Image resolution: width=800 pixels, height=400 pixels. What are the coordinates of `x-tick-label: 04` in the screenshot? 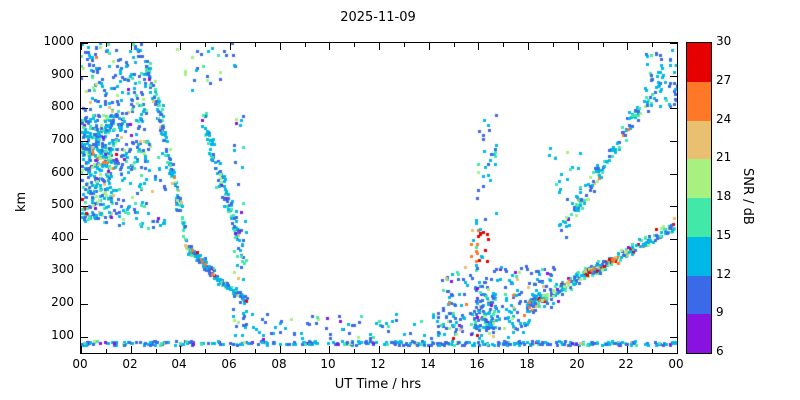 It's located at (179, 364).